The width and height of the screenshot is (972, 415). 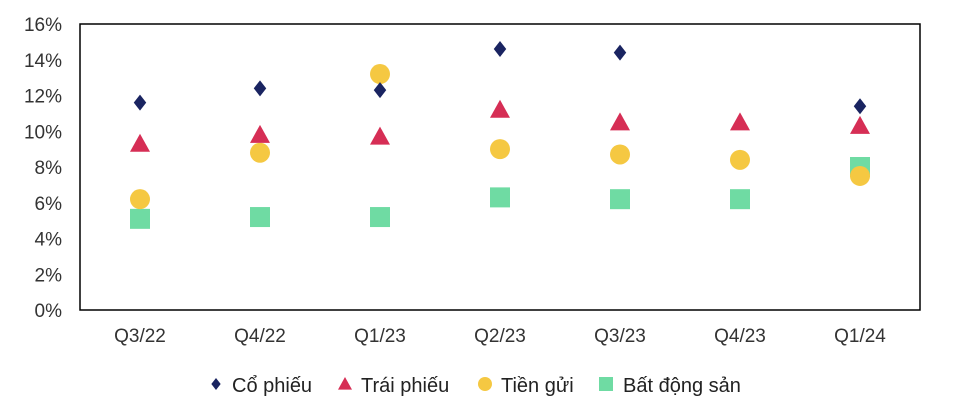 What do you see at coordinates (216, 384) in the screenshot?
I see `legend-marker-diamond` at bounding box center [216, 384].